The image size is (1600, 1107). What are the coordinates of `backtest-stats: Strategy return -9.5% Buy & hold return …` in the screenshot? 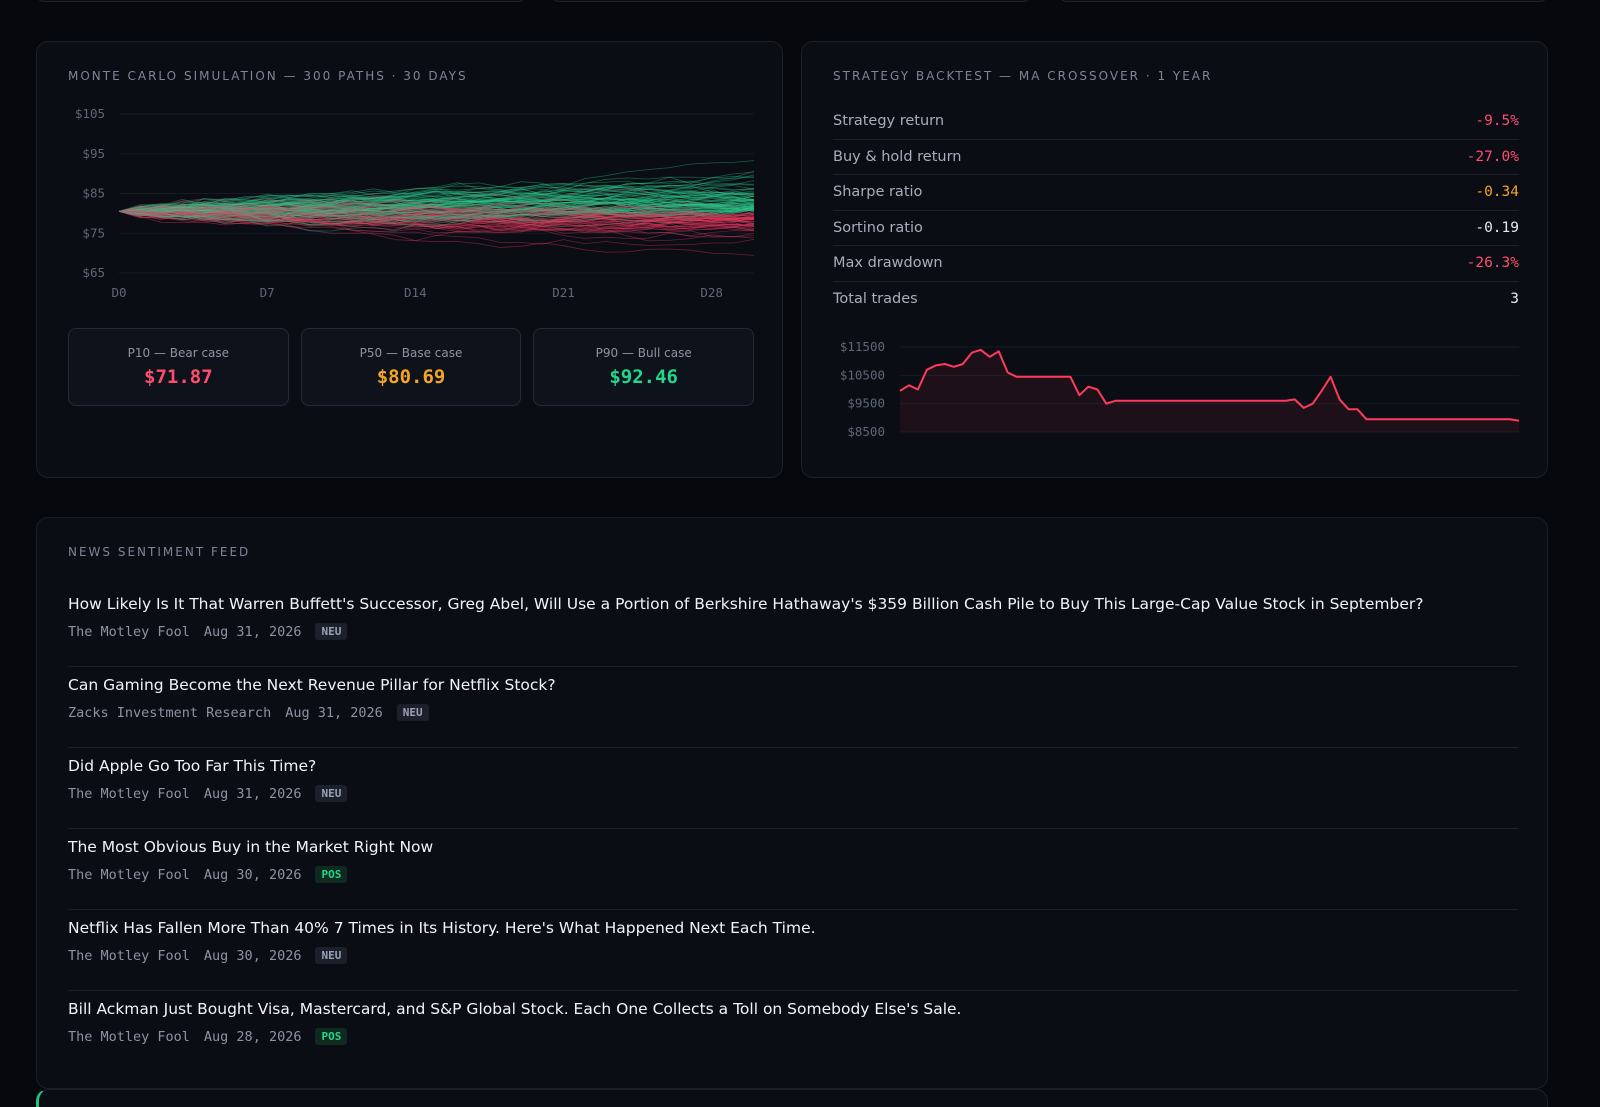 It's located at (1176, 210).